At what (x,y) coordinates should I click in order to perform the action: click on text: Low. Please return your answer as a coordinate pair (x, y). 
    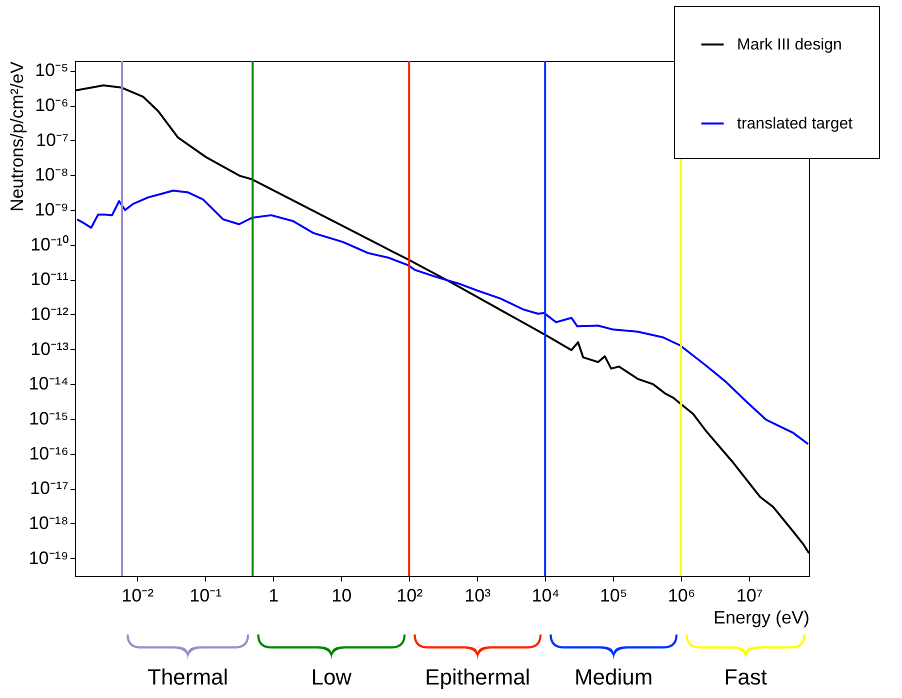
    Looking at the image, I should click on (331, 677).